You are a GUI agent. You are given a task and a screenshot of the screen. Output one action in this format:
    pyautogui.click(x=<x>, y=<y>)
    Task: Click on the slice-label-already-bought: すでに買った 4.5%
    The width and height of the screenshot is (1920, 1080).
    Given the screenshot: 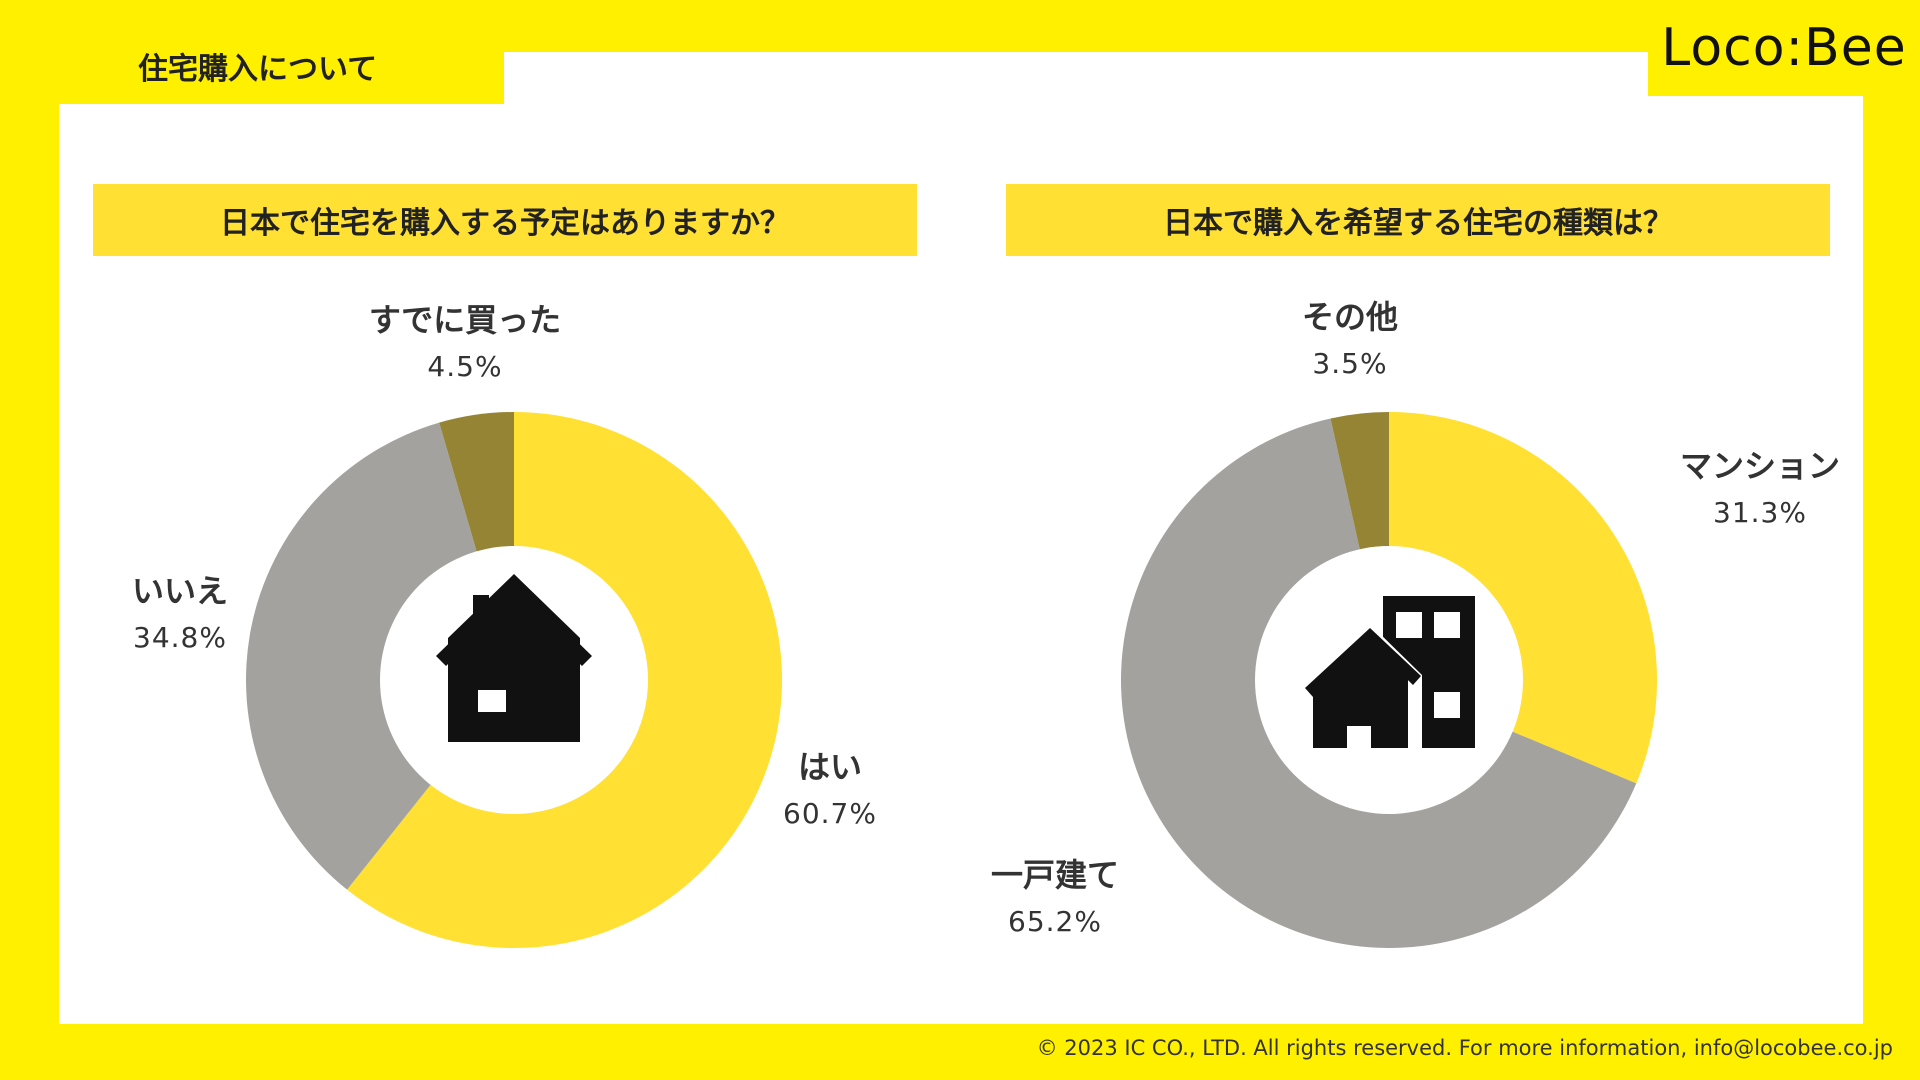 What is the action you would take?
    pyautogui.click(x=465, y=344)
    